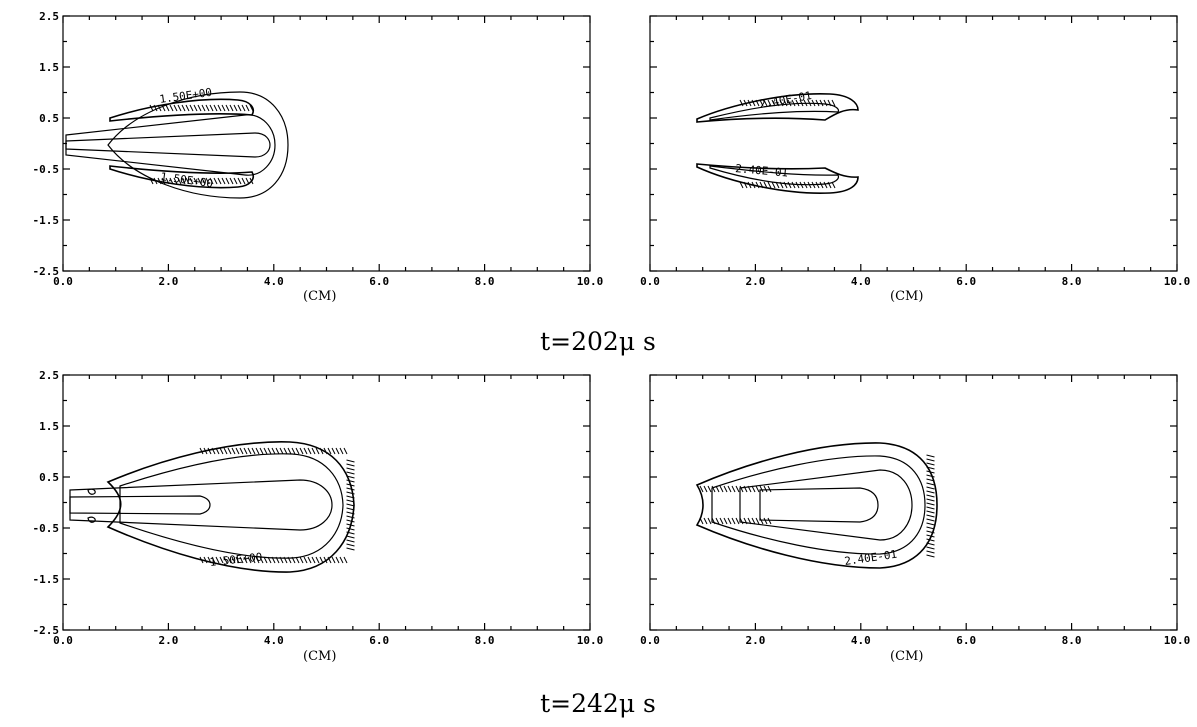 The height and width of the screenshot is (727, 1197). What do you see at coordinates (1177, 640) in the screenshot?
I see `x-tick-label: 10.0` at bounding box center [1177, 640].